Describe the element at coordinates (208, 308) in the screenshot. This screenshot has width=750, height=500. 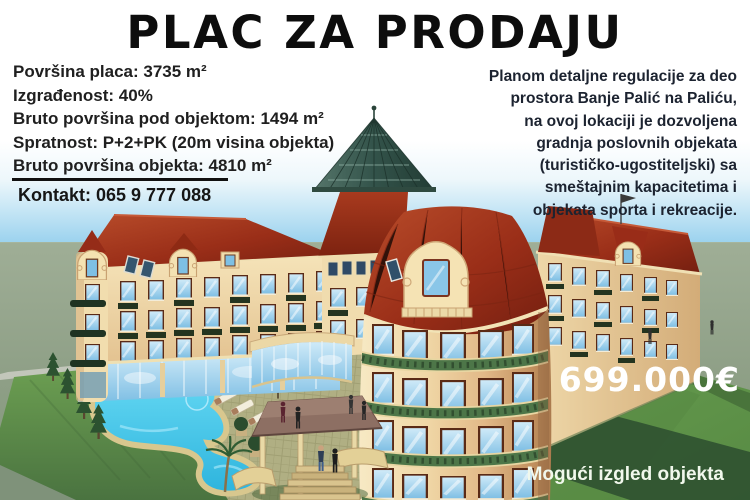
I see `left-wing` at that location.